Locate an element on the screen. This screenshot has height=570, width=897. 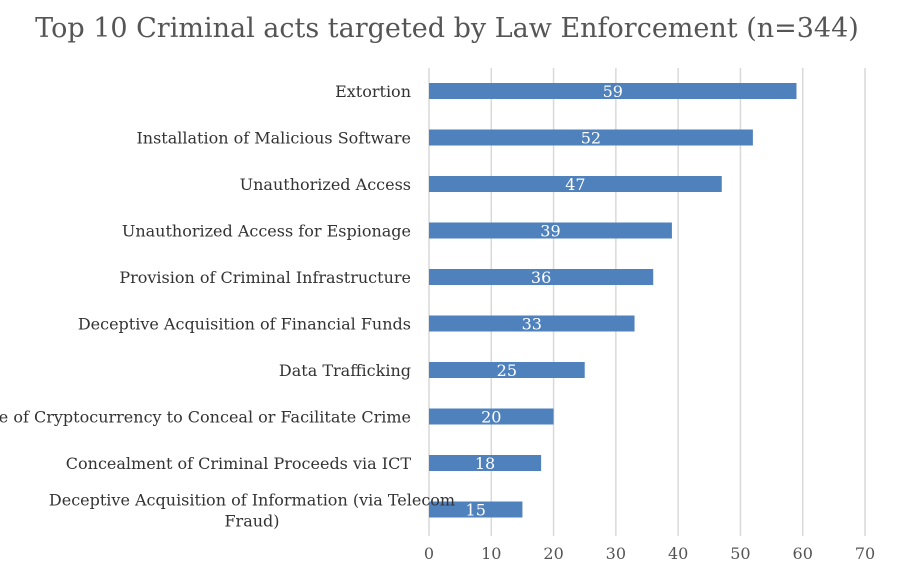
category-label: Data Trafficking is located at coordinates (345, 370).